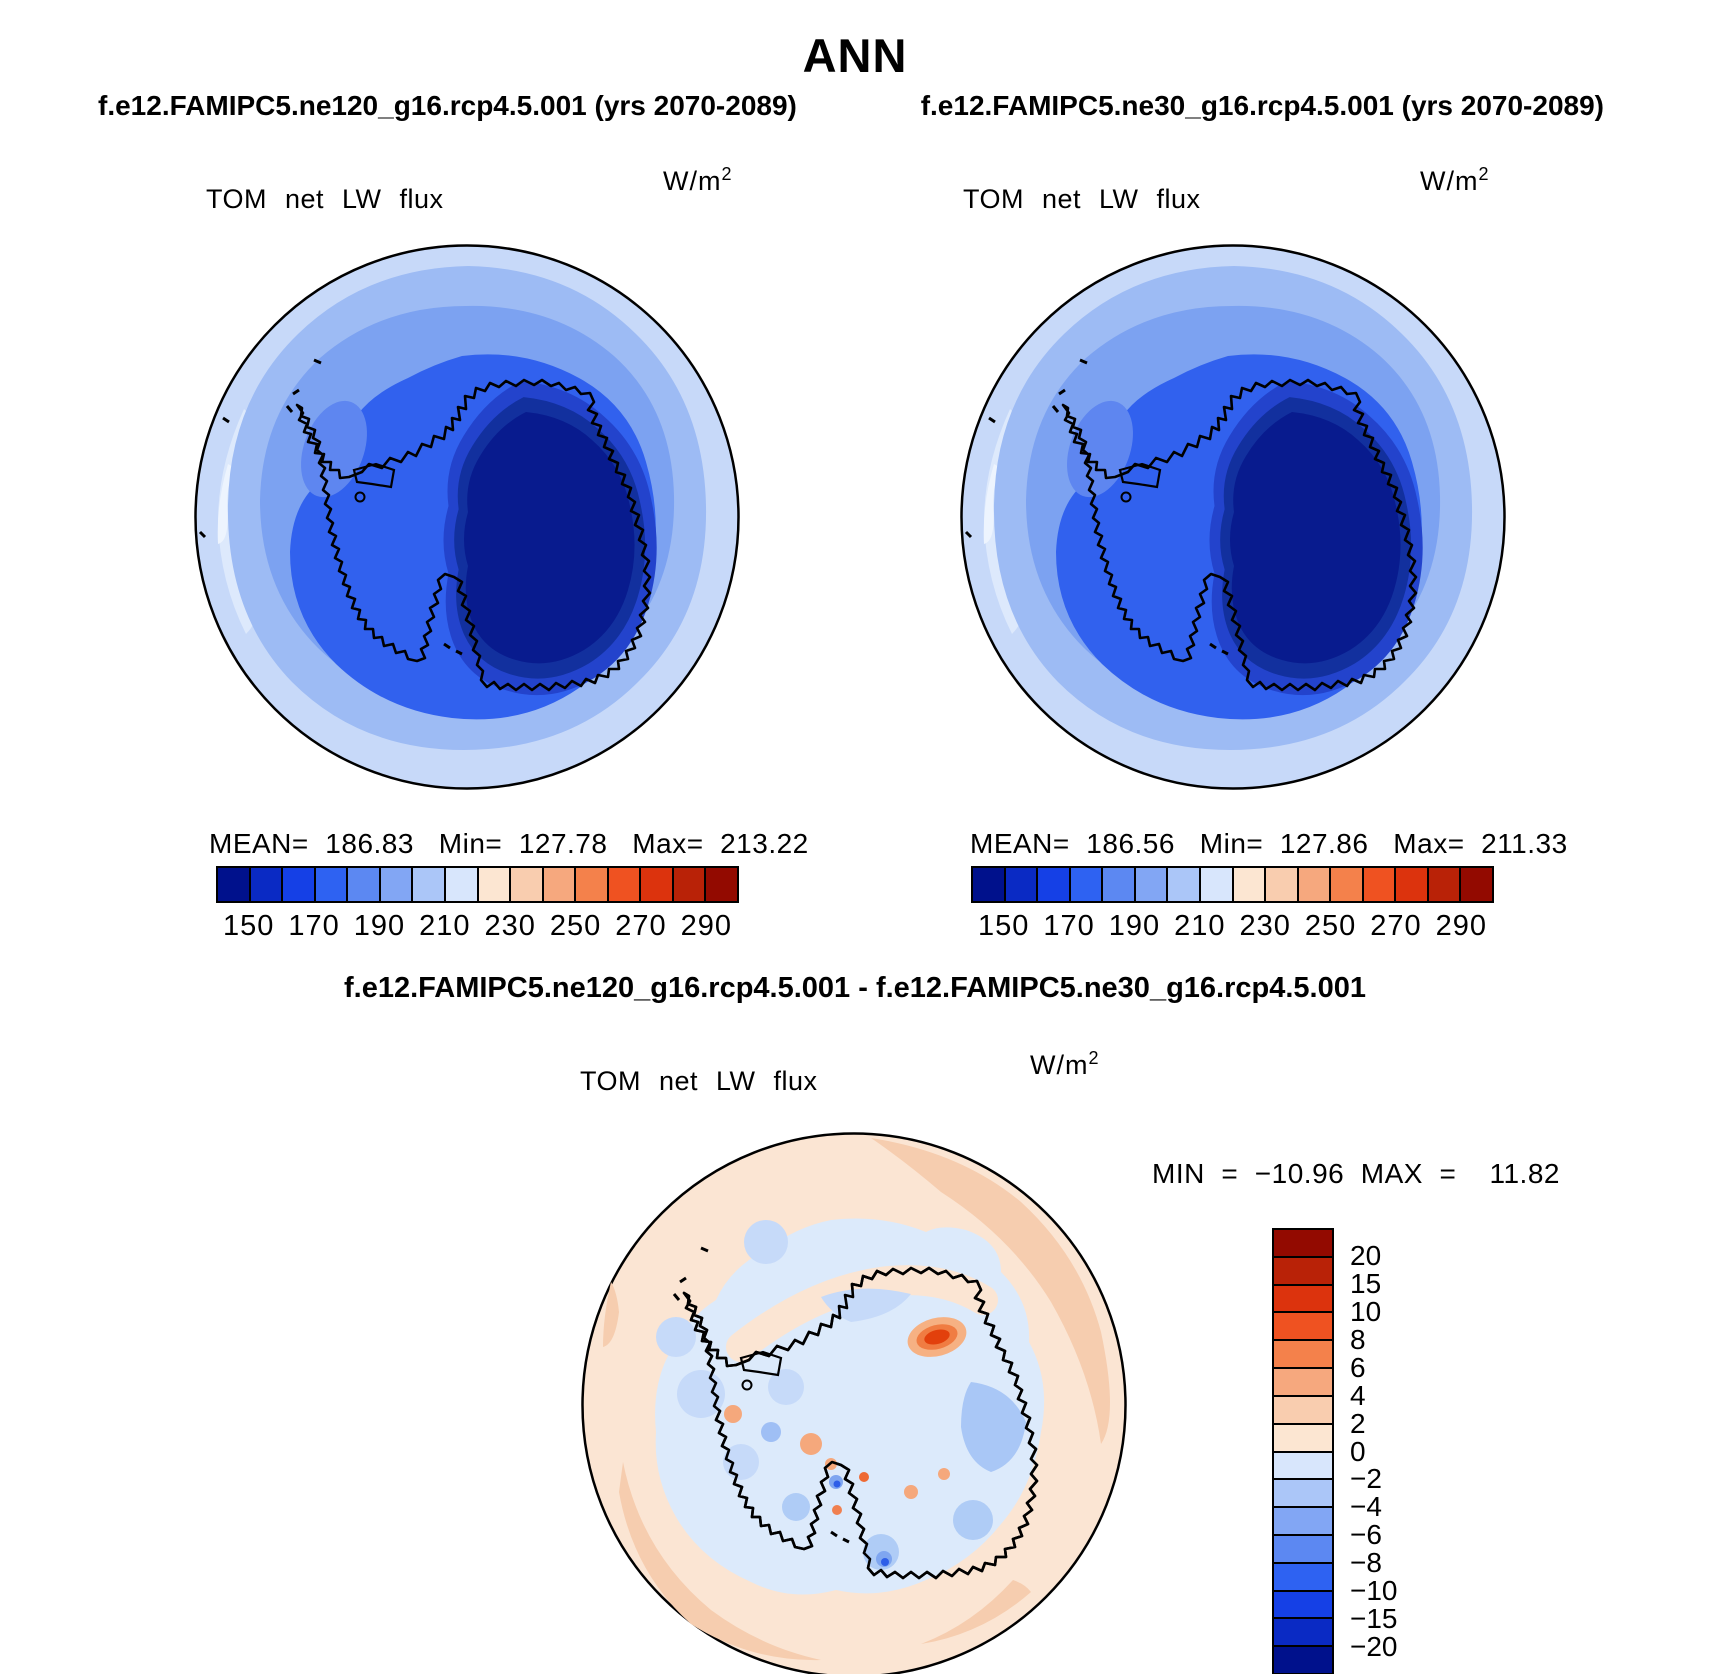 Image resolution: width=1710 pixels, height=1674 pixels. Describe the element at coordinates (699, 1081) in the screenshot. I see `field-label-diff: TOM net LW flux` at that location.